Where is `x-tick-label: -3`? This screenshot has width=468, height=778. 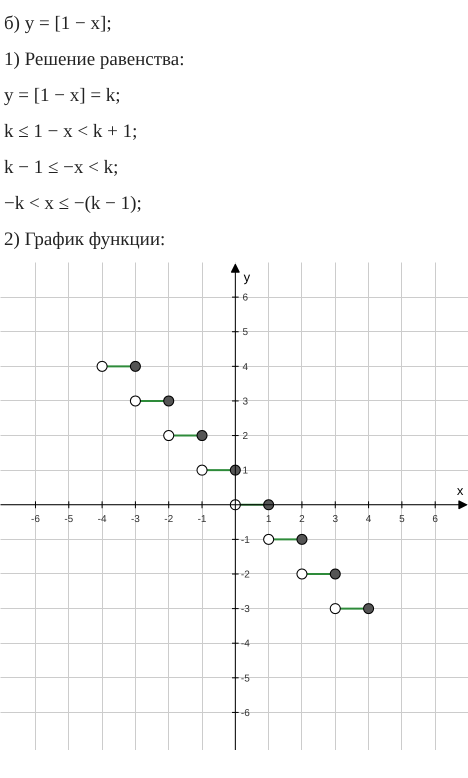
x-tick-label: -3 is located at coordinates (135, 520).